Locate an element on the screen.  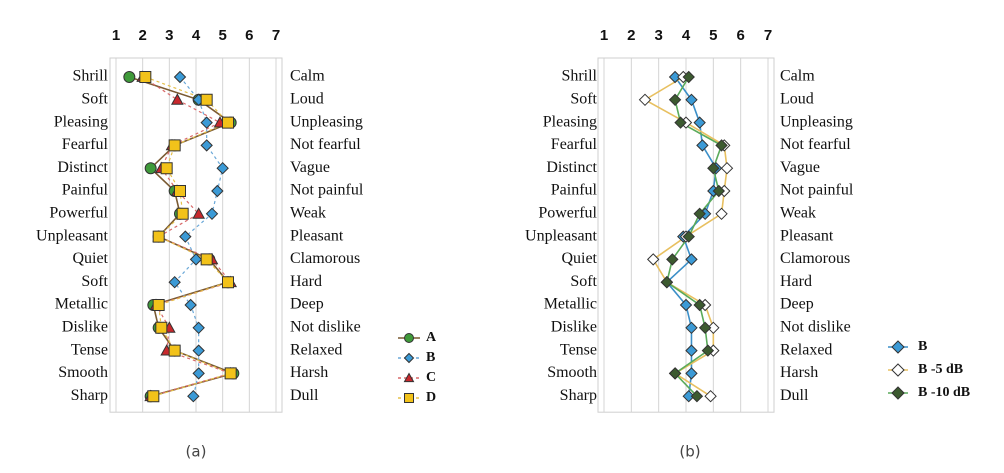
right-label: Harsh is located at coordinates (799, 372).